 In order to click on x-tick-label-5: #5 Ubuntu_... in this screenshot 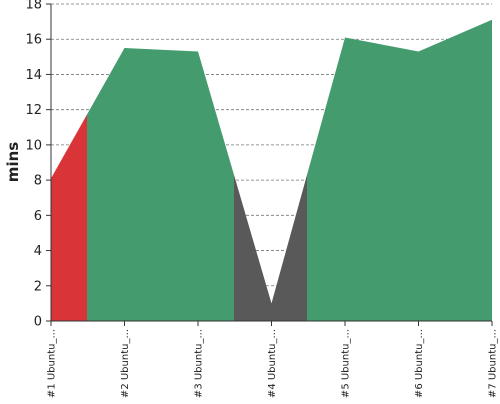, I will do `click(346, 363)`.